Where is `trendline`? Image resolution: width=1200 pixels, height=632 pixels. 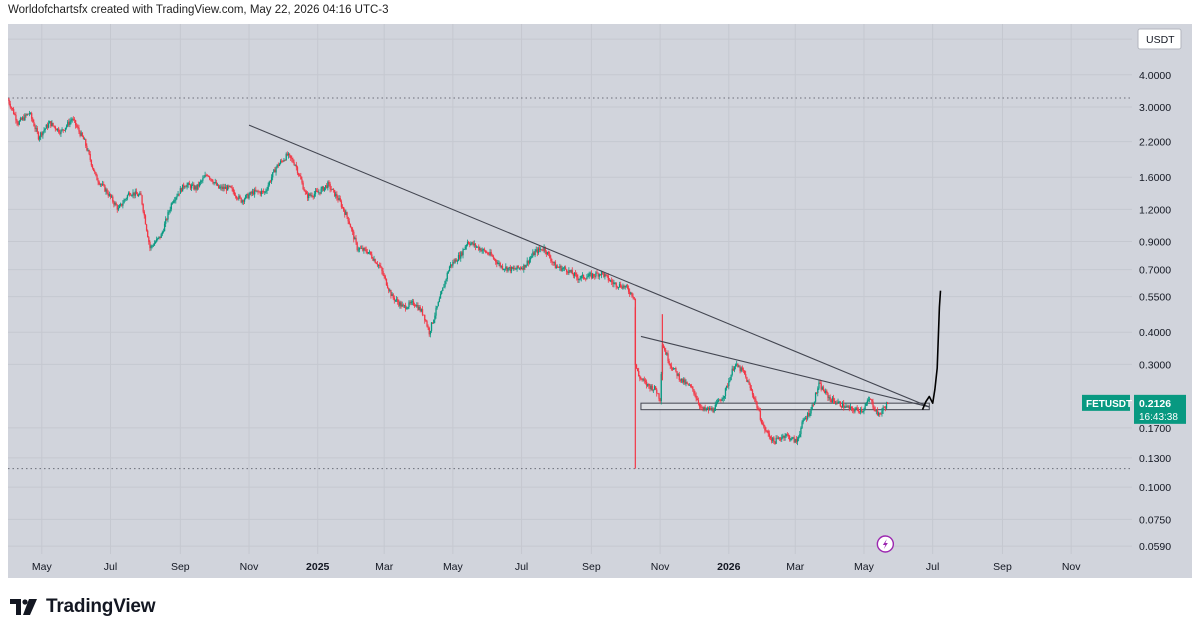
trendline is located at coordinates (785, 371).